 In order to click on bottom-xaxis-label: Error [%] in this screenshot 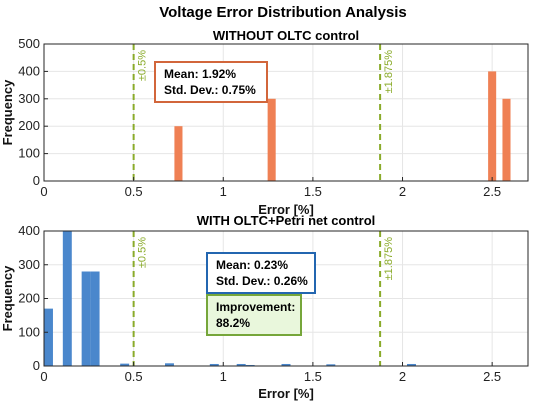, I will do `click(286, 393)`.